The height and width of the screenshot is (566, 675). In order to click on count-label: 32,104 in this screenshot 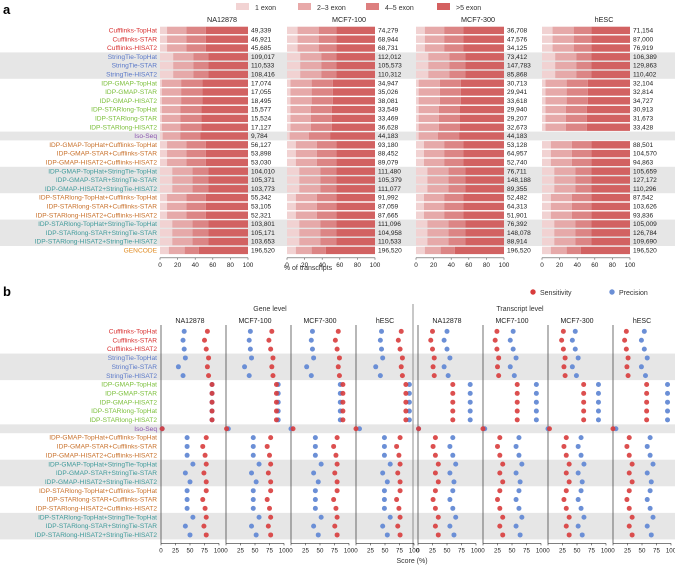, I will do `click(643, 83)`.